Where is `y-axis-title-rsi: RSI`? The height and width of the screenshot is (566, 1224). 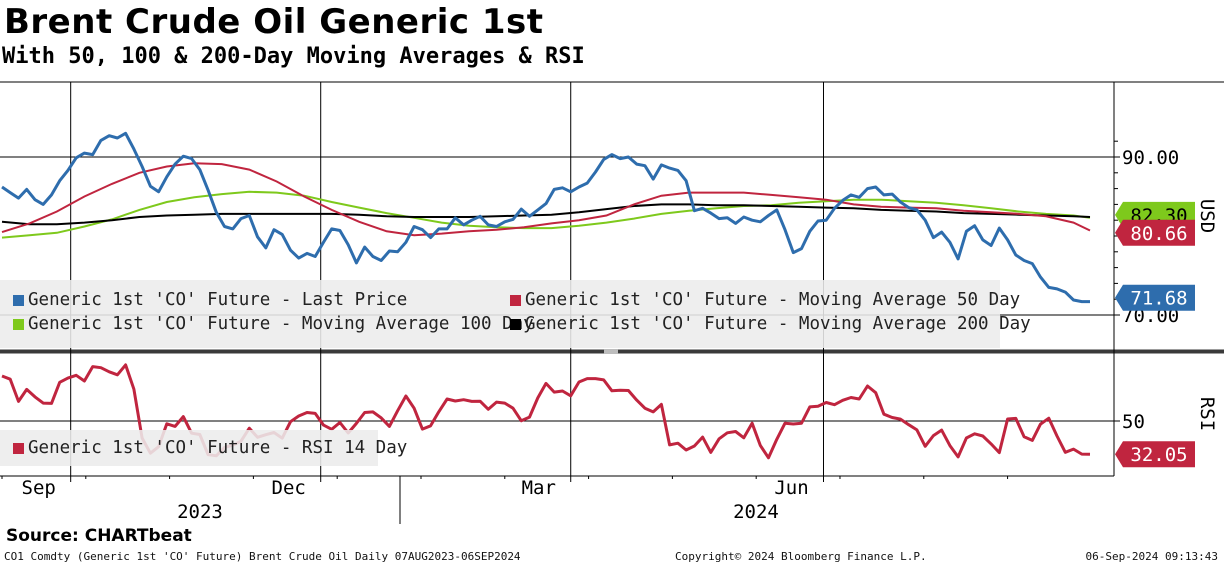 y-axis-title-rsi: RSI is located at coordinates (1207, 414).